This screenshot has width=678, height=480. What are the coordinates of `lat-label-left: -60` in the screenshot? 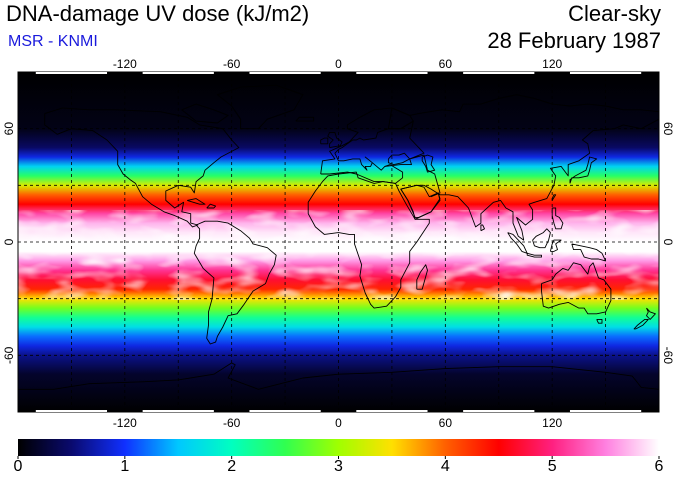 It's located at (9, 355).